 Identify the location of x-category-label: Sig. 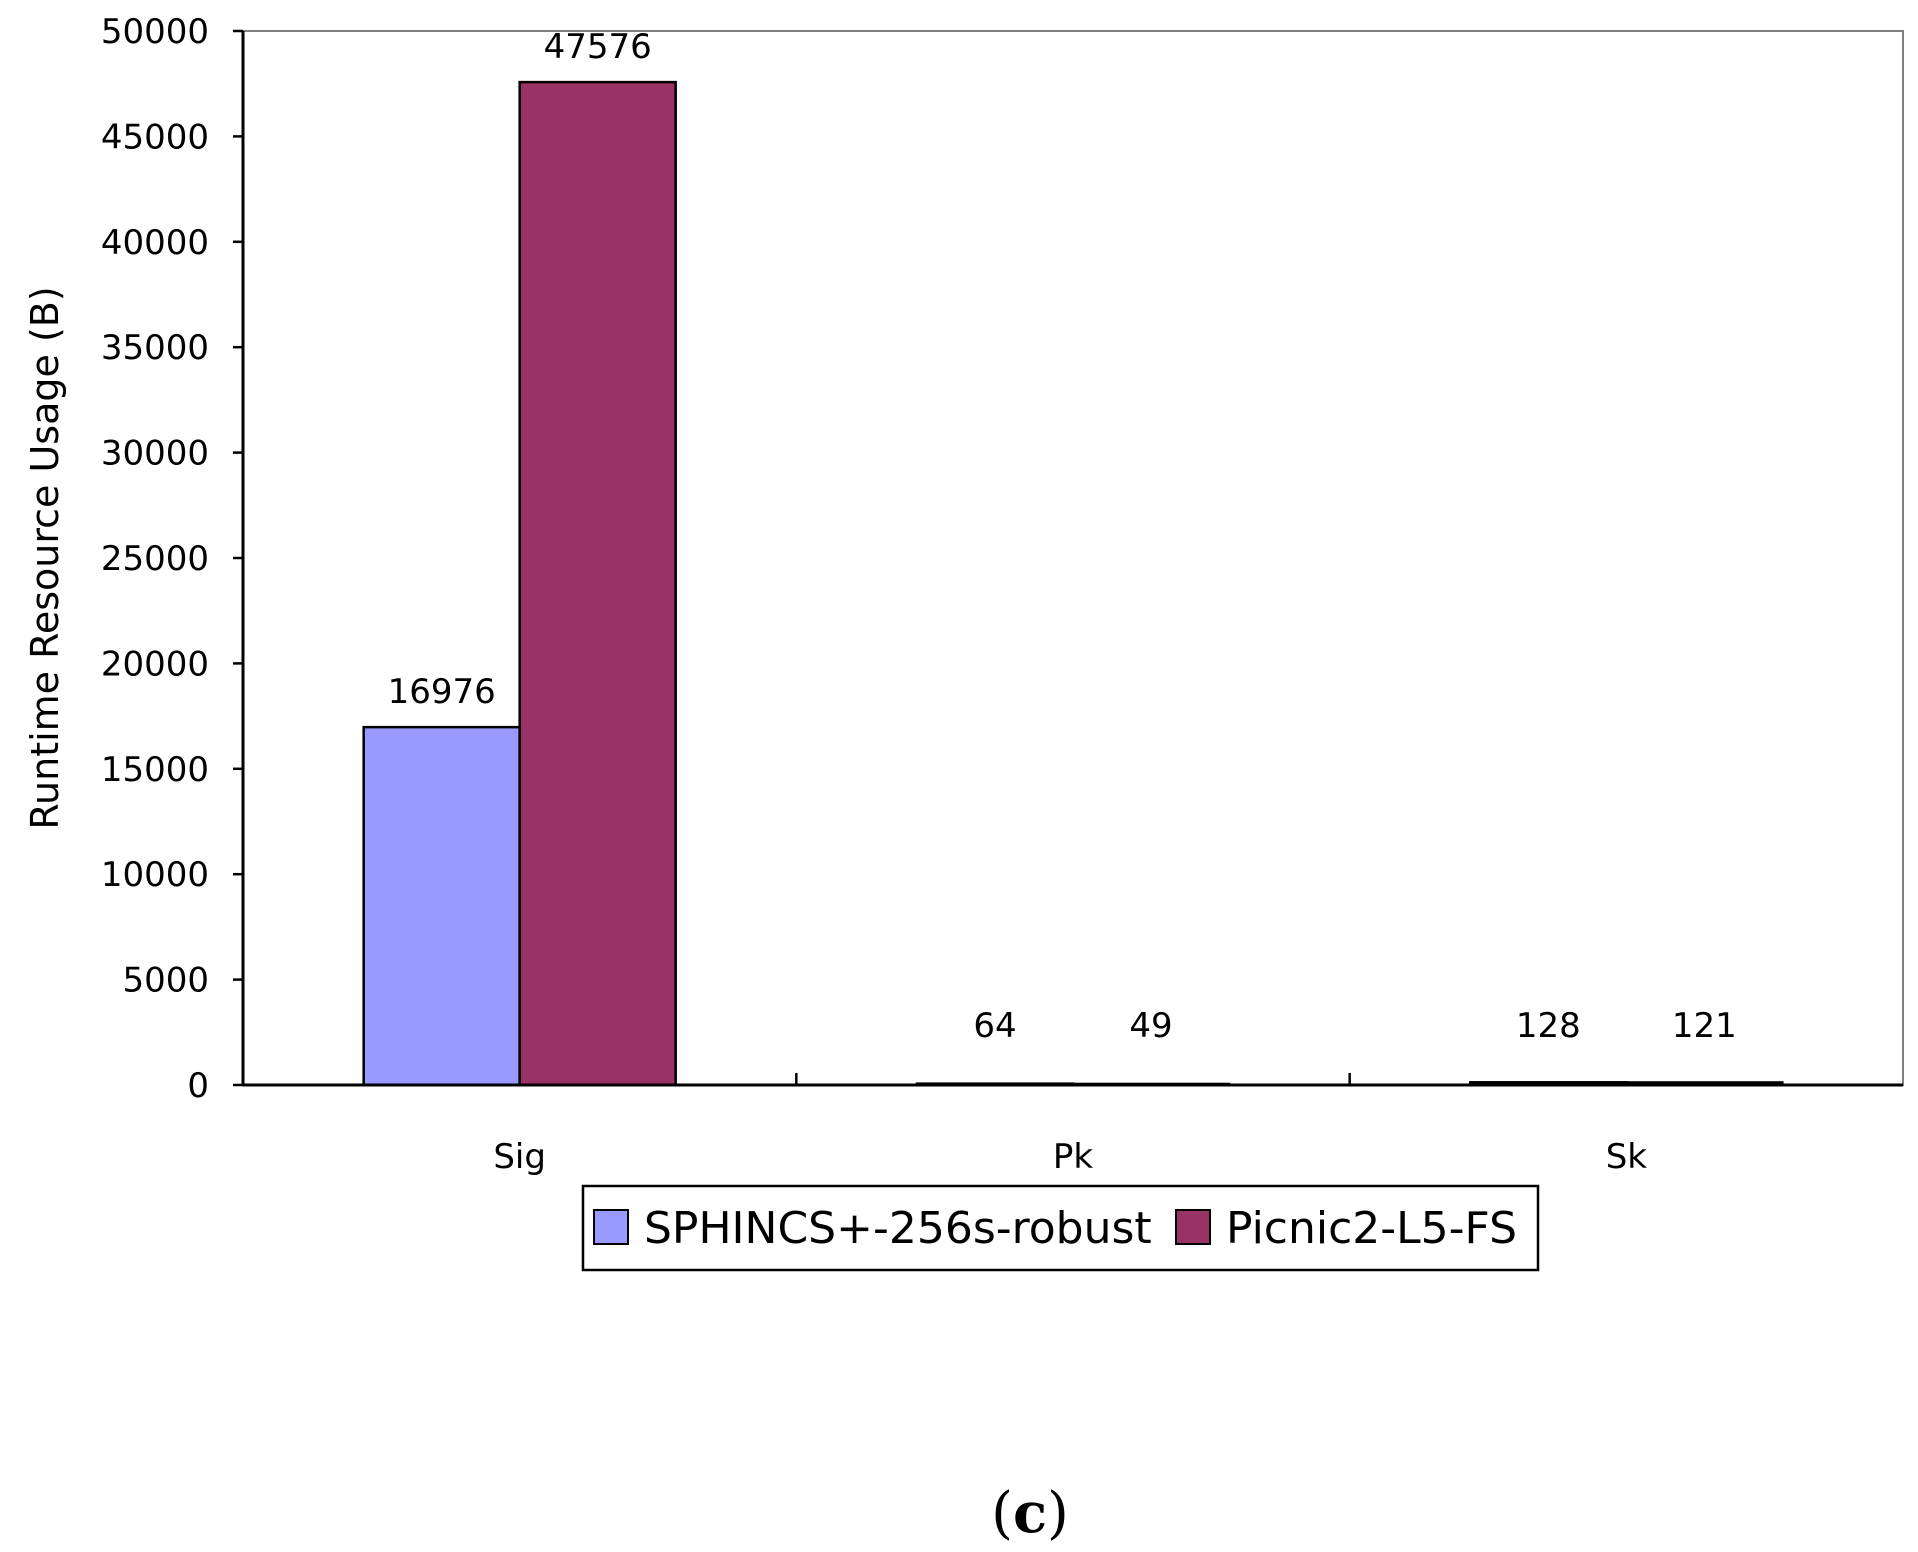
(519, 1157).